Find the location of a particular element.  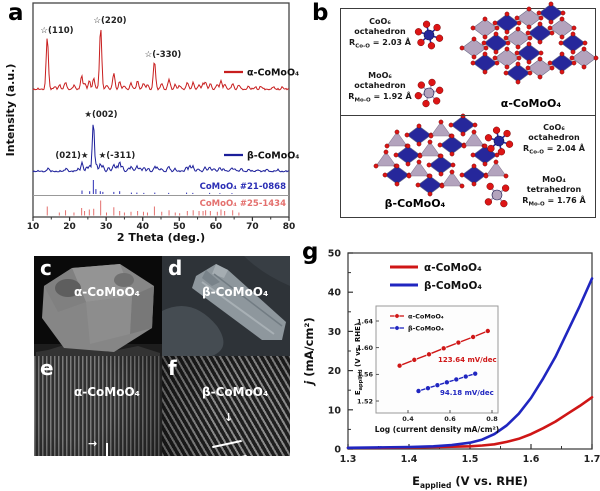

svg-text: 0.8 is located at coordinates (492, 419).